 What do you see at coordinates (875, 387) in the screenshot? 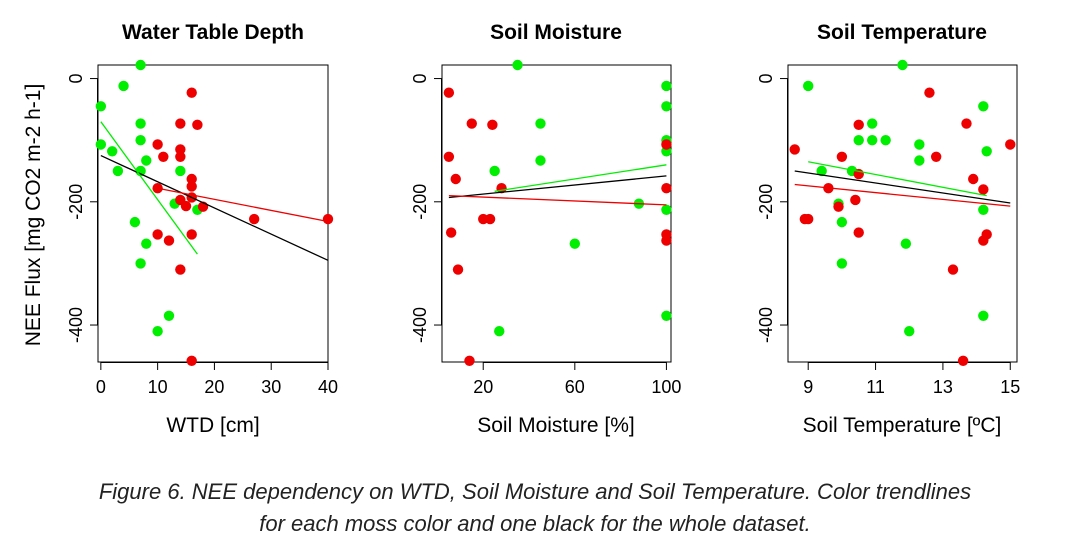
I see `x-tick-label: 11` at bounding box center [875, 387].